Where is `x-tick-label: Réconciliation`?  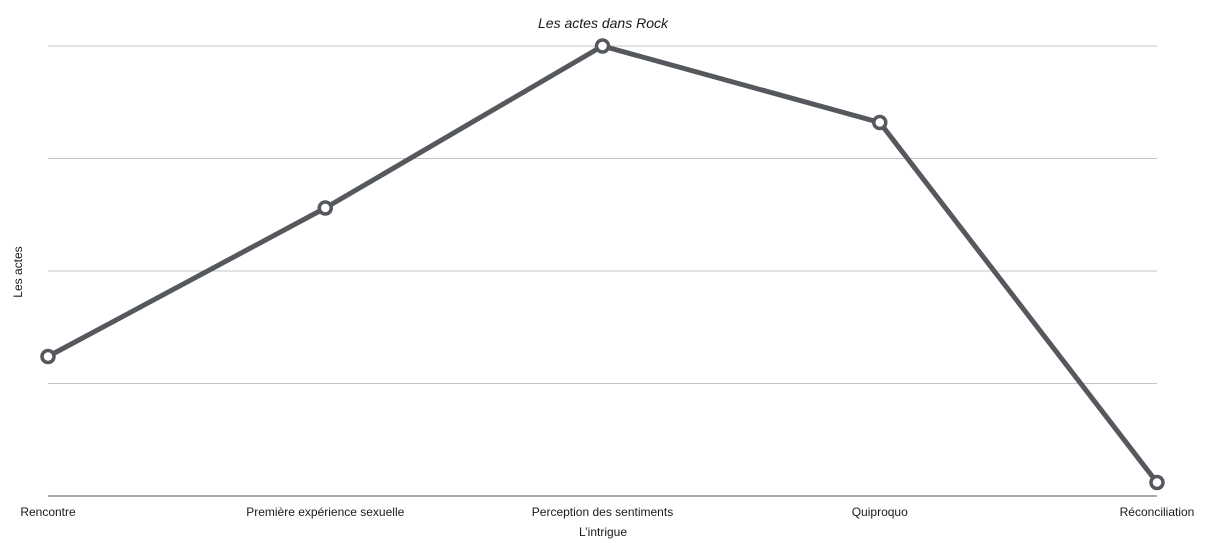 x-tick-label: Réconciliation is located at coordinates (1157, 512).